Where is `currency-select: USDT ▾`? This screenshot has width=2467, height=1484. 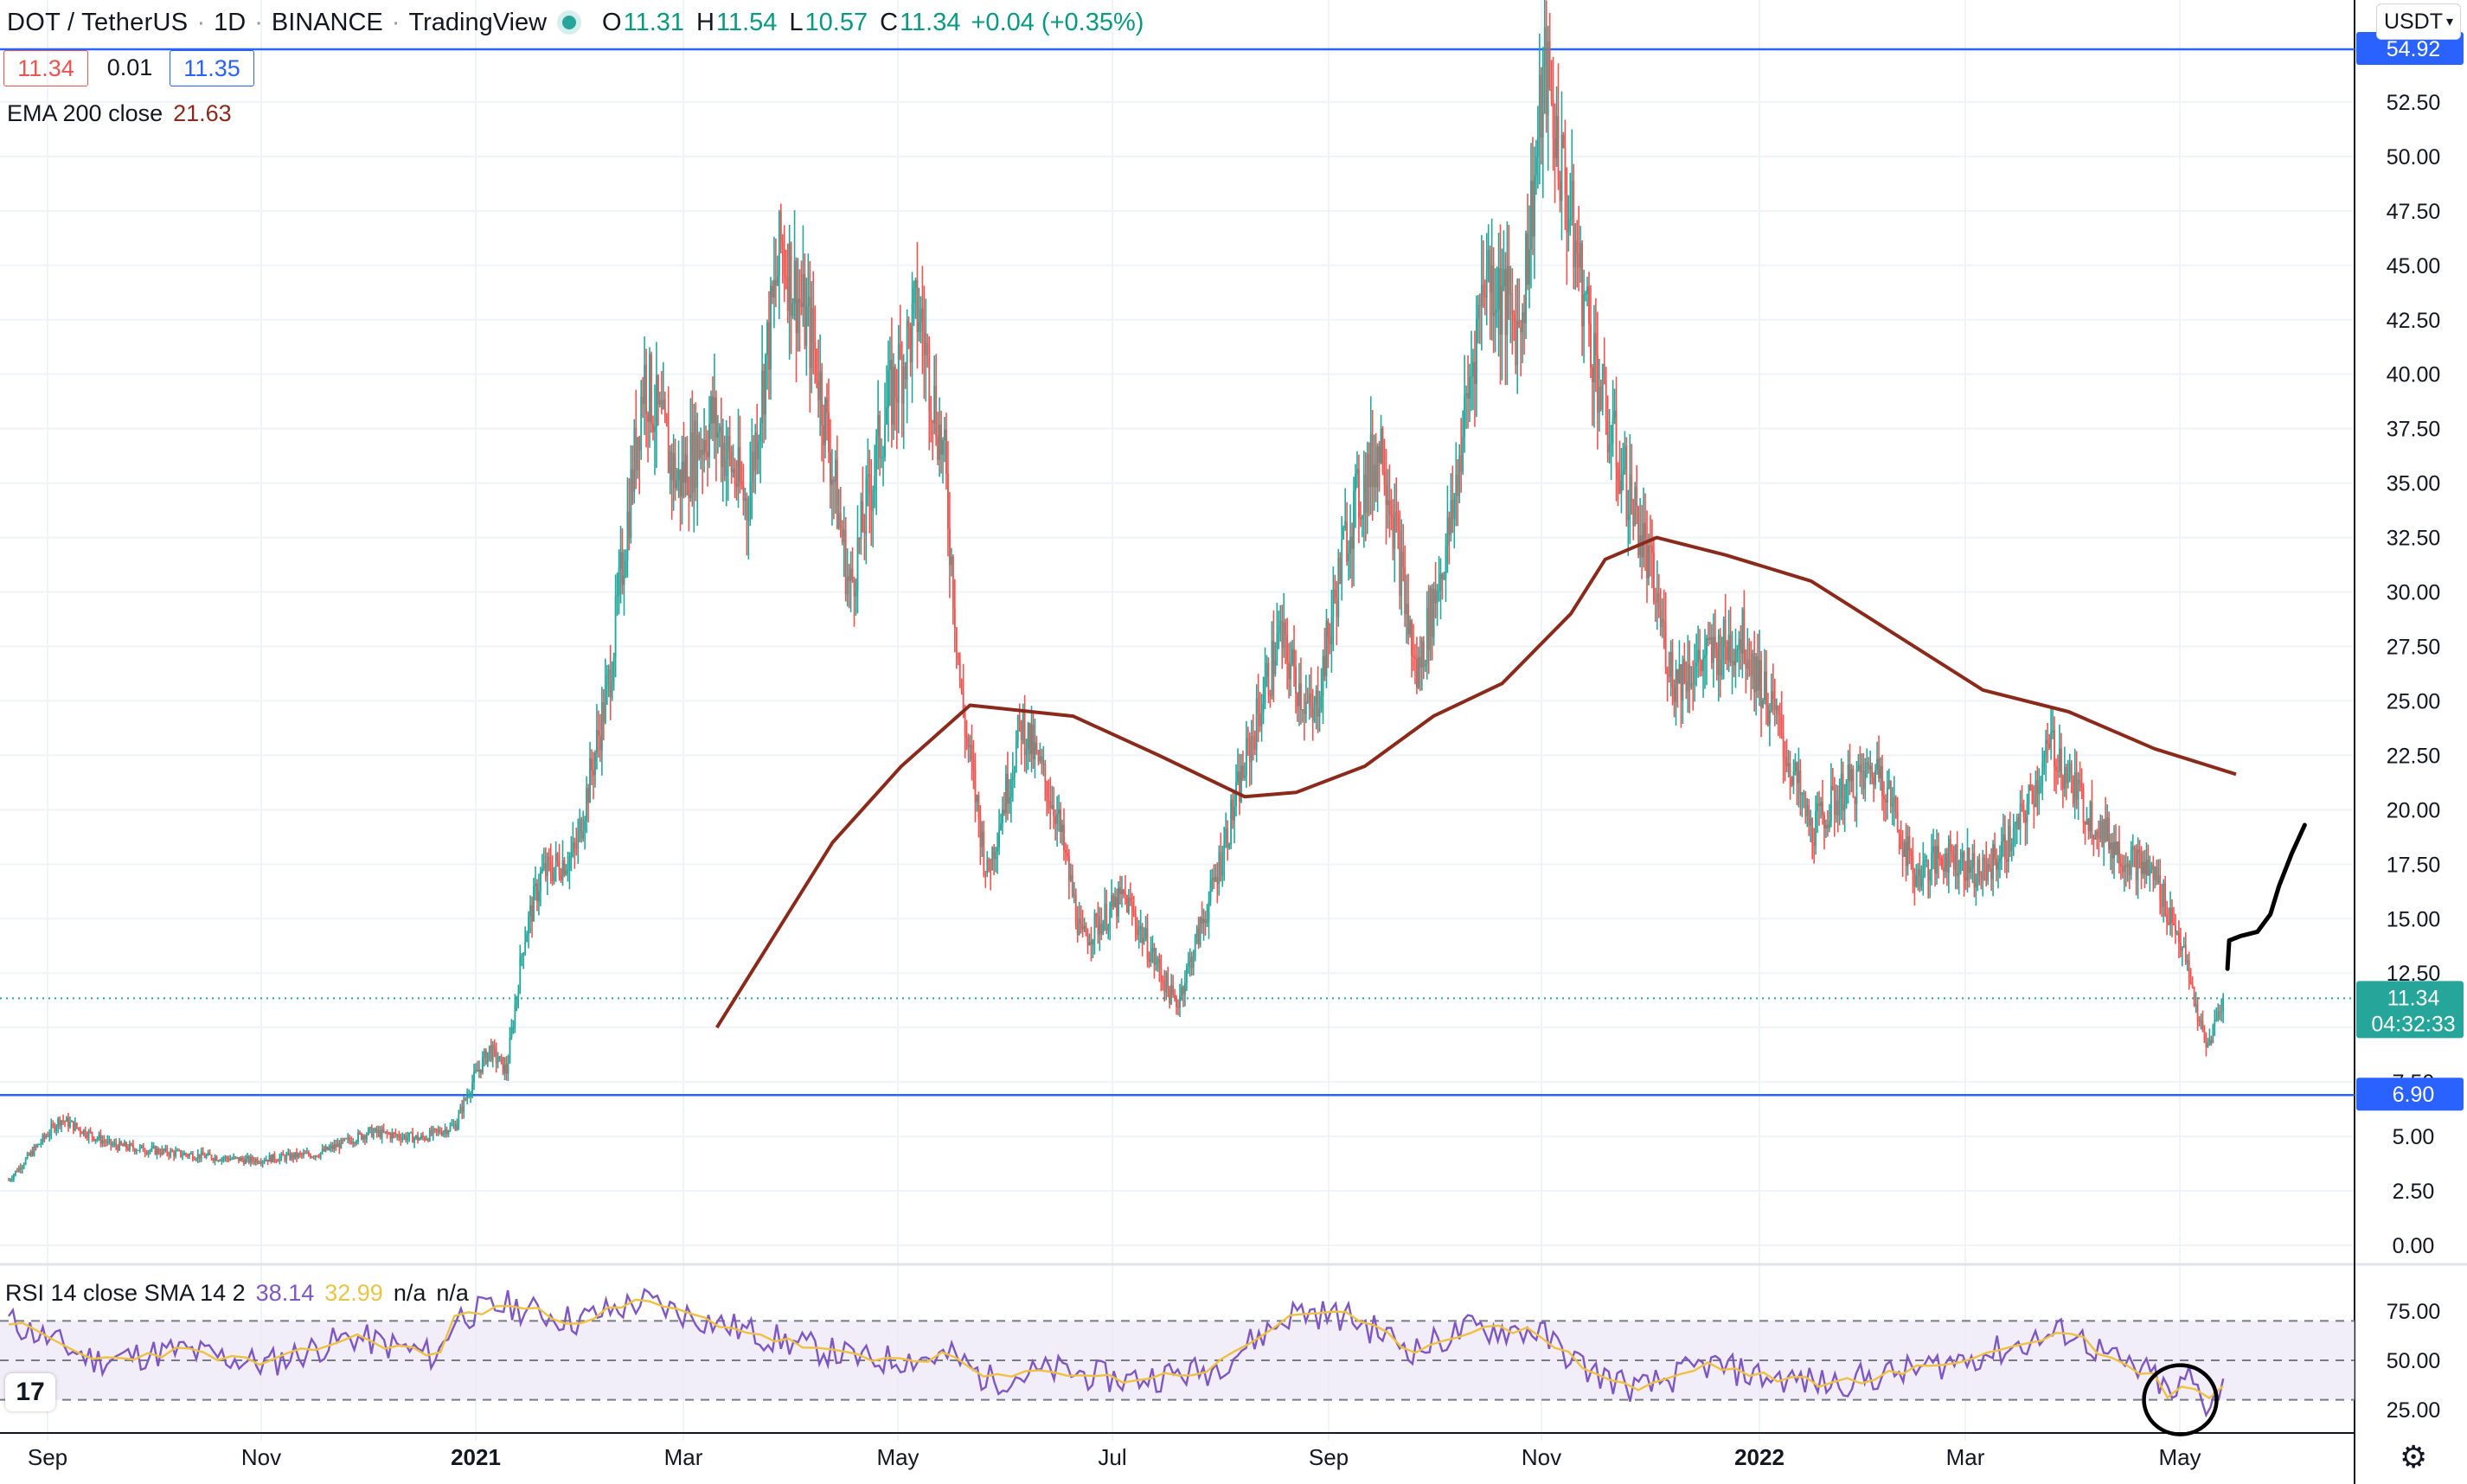
currency-select: USDT ▾ is located at coordinates (2418, 21).